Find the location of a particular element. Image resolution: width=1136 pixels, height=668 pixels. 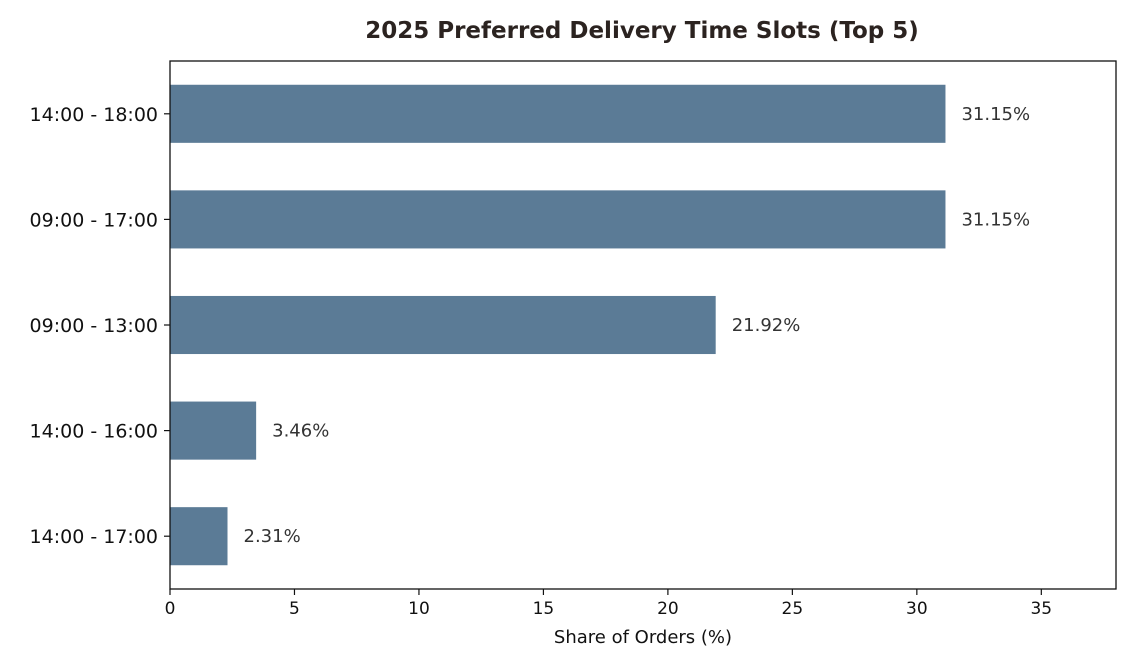

y-tick-label: 14:00 - 16:00 is located at coordinates (94, 432).